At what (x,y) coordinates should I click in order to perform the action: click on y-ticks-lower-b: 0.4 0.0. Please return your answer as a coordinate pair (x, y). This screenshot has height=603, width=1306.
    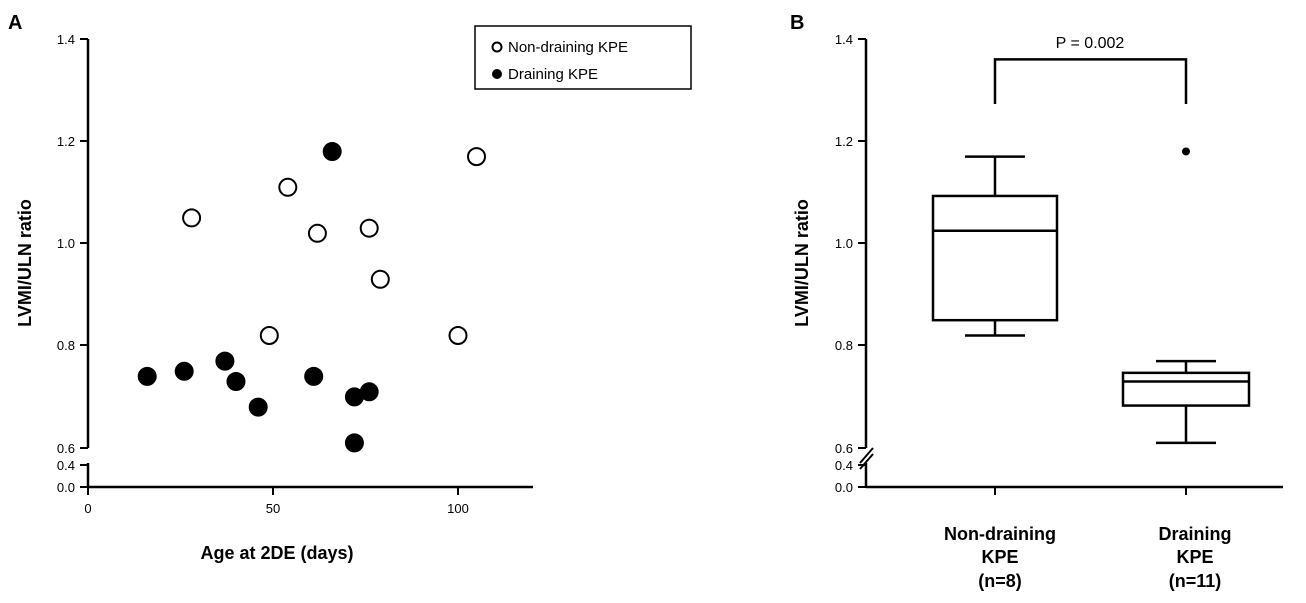
    Looking at the image, I should click on (850, 476).